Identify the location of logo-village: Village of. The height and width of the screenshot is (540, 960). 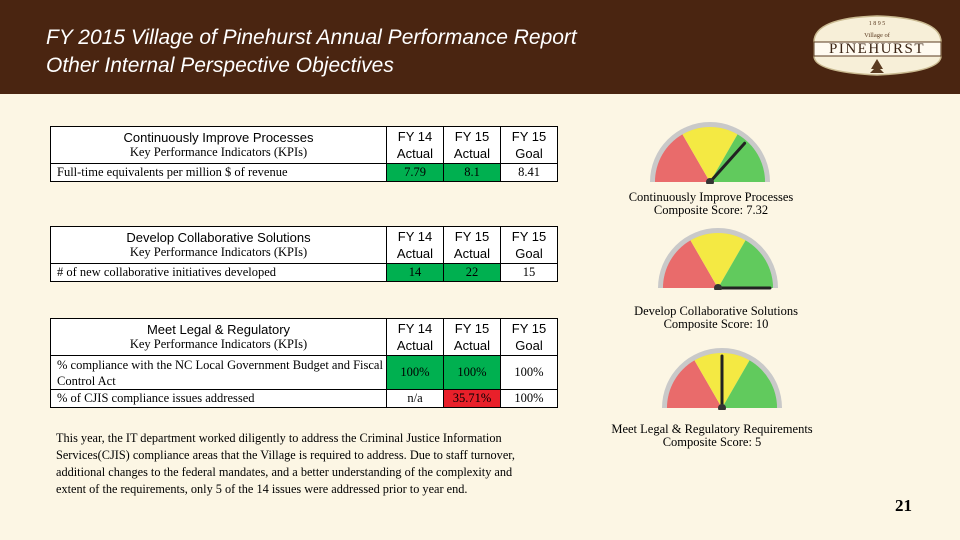
(877, 35).